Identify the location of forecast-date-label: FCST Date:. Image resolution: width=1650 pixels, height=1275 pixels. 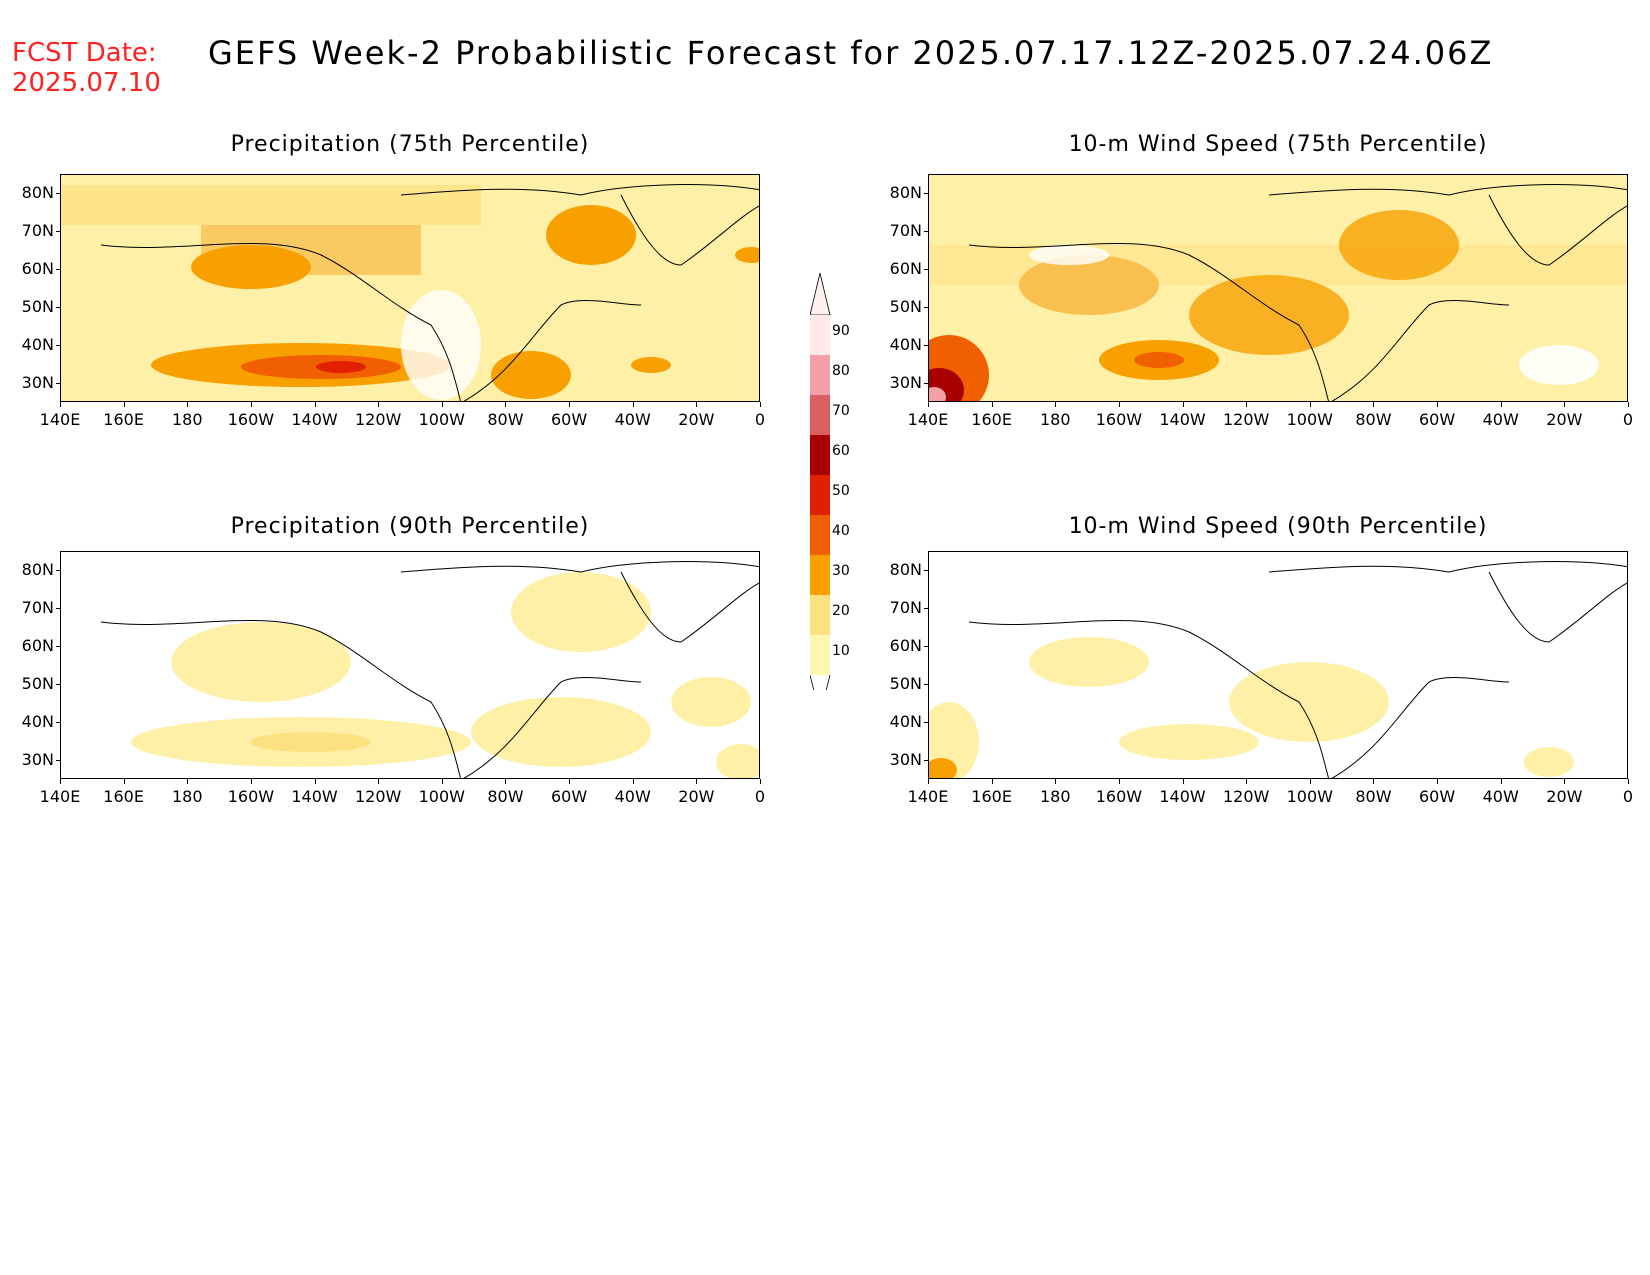
(84, 53).